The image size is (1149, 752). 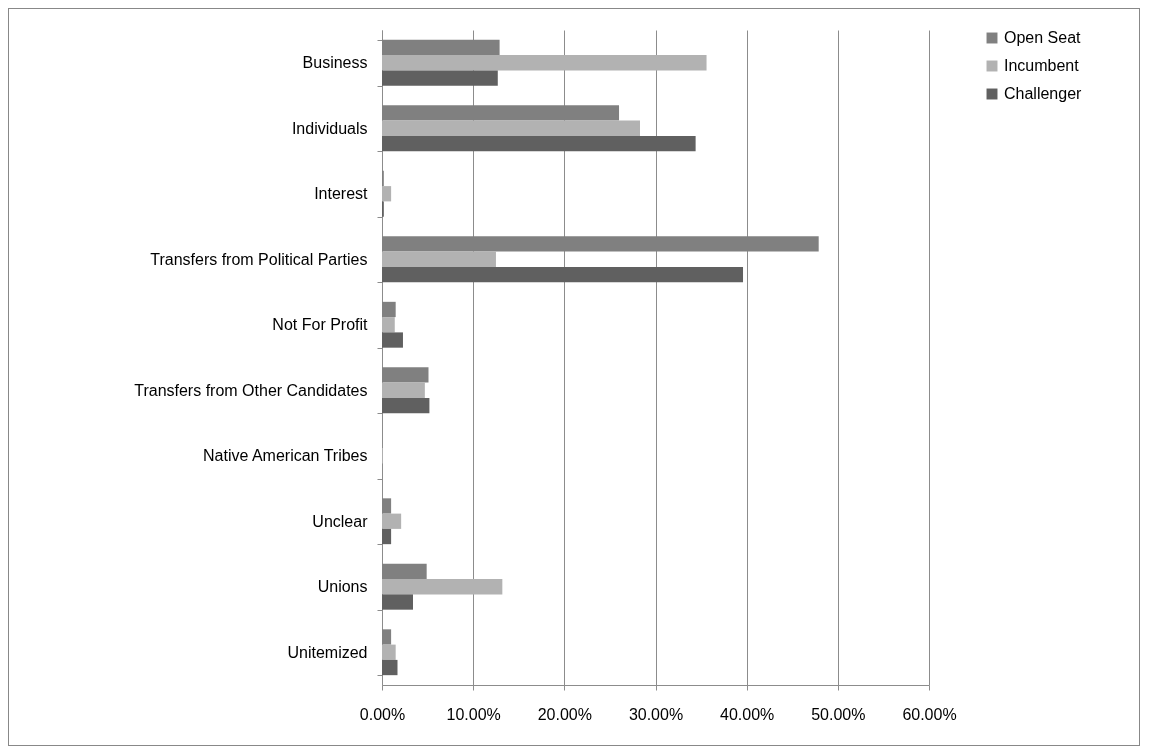 I want to click on y-tick-label: Individuals, so click(x=329, y=128).